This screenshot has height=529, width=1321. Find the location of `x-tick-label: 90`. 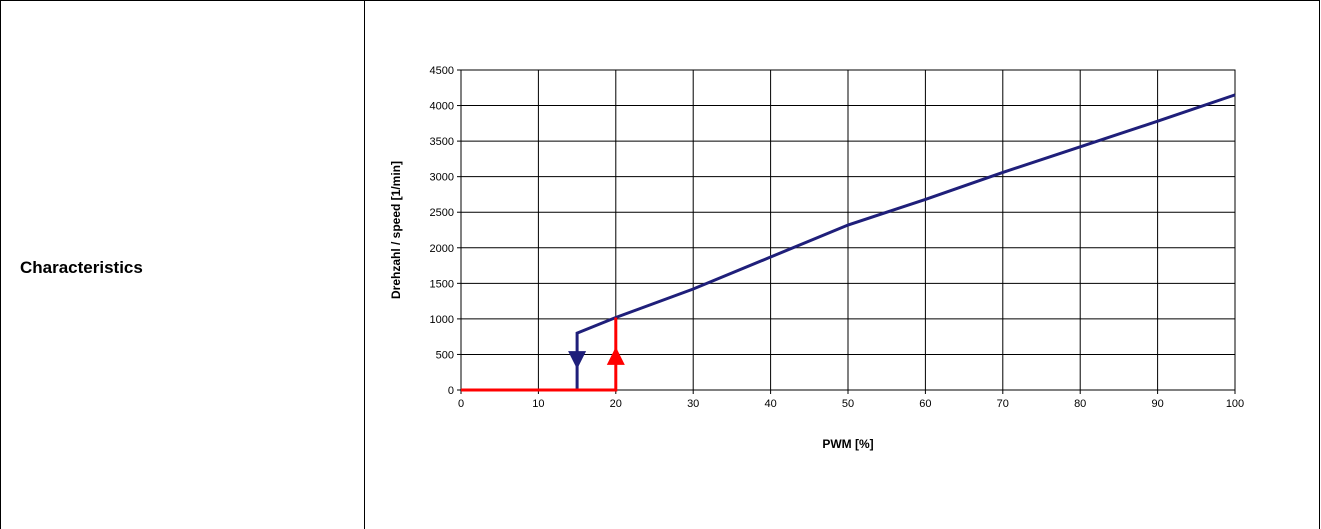

x-tick-label: 90 is located at coordinates (1157, 404).